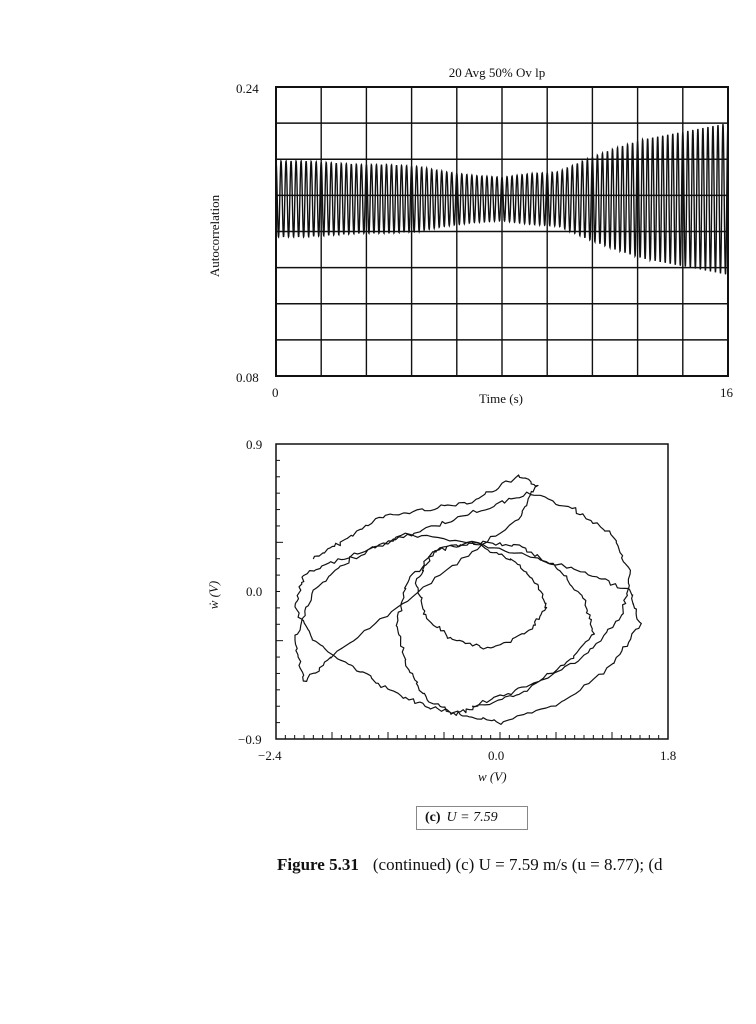 The width and height of the screenshot is (756, 1024). I want to click on x-tick-1.8: 1.8, so click(668, 755).